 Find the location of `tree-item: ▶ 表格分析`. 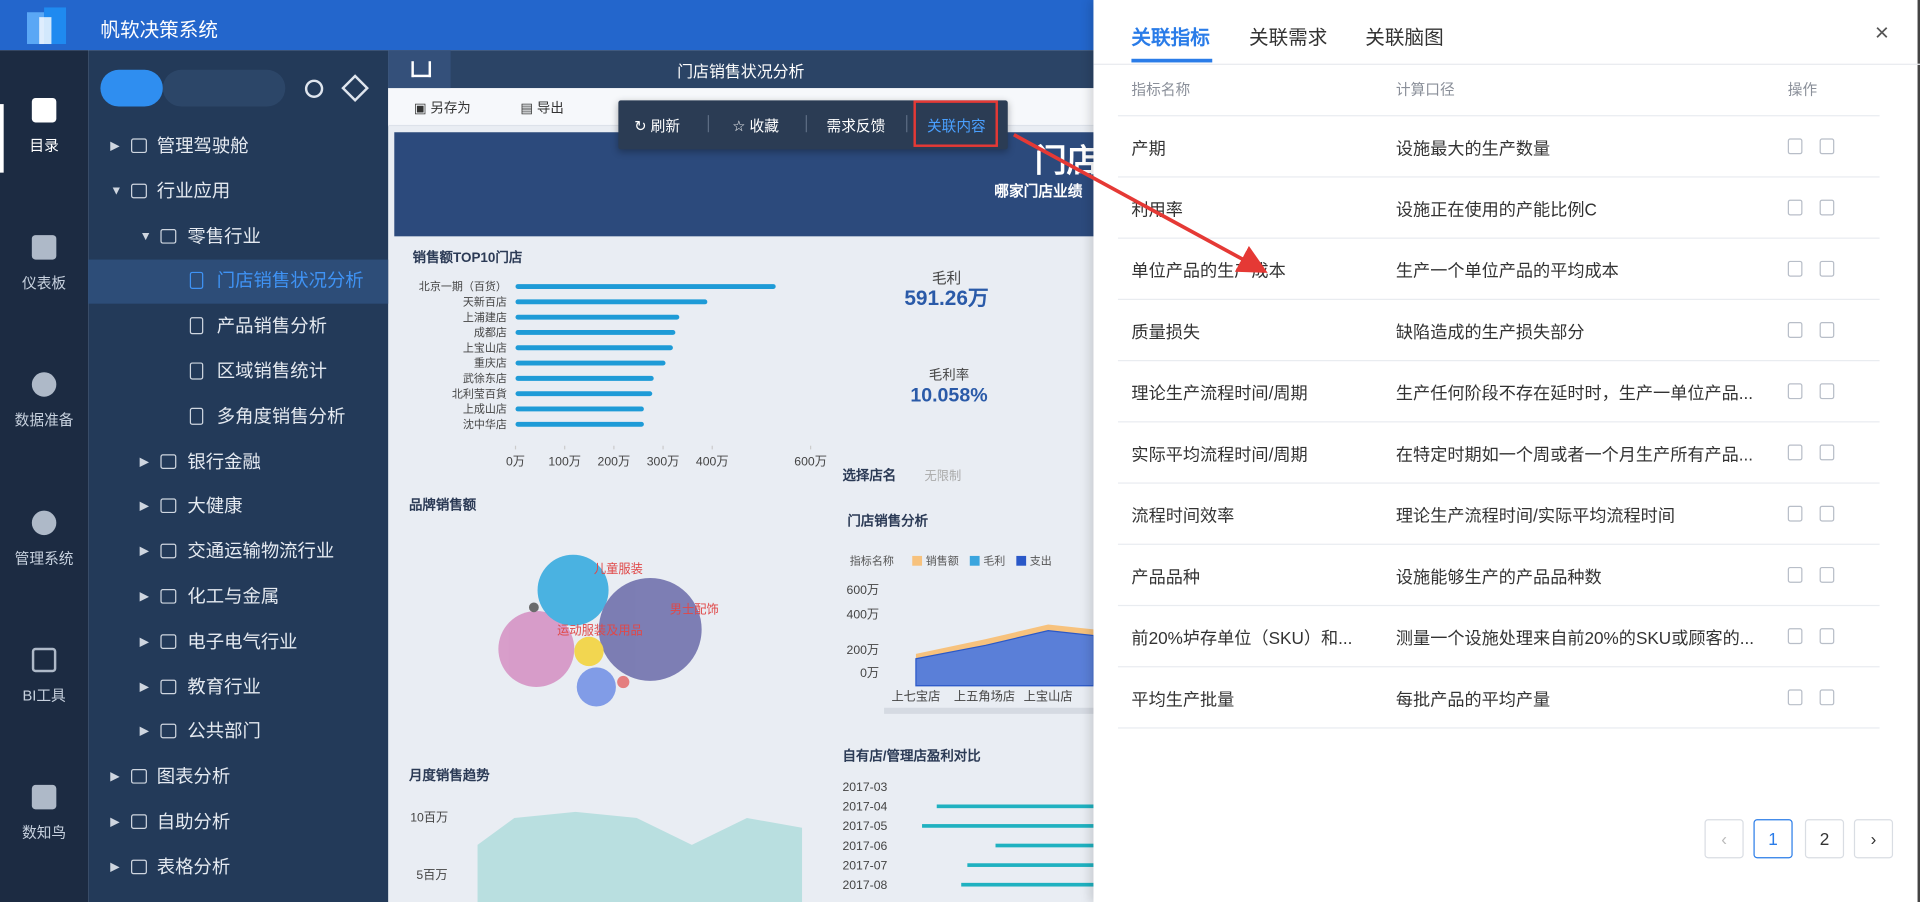

tree-item: ▶ 表格分析 is located at coordinates (238, 868).